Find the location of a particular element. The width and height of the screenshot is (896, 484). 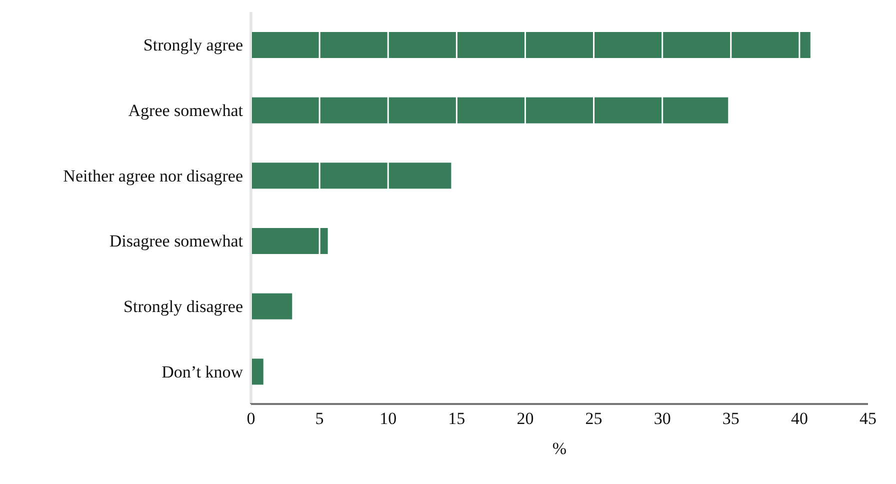

x-tick-label: 15 is located at coordinates (457, 418).